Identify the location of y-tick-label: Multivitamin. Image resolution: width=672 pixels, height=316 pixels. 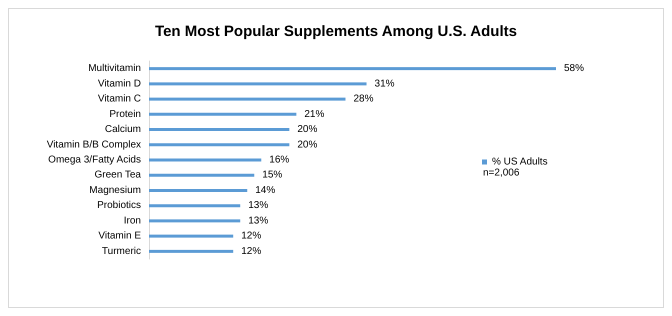
(114, 68).